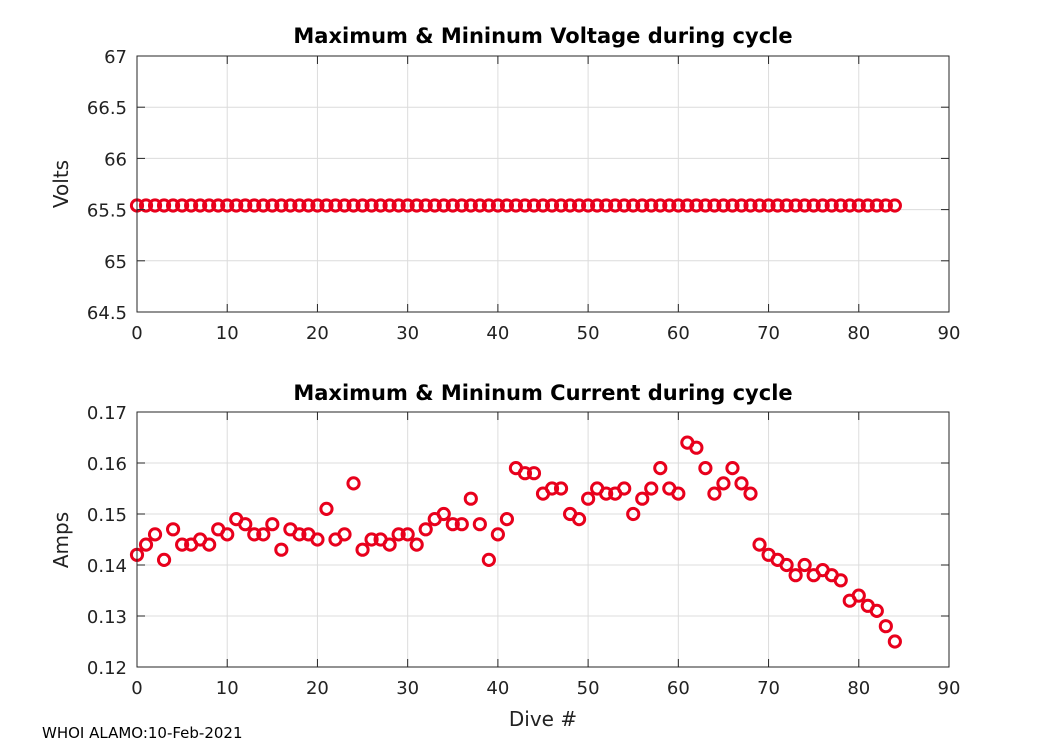 The width and height of the screenshot is (1050, 750). What do you see at coordinates (407, 333) in the screenshot?
I see `voltage-x-tick-label: 30` at bounding box center [407, 333].